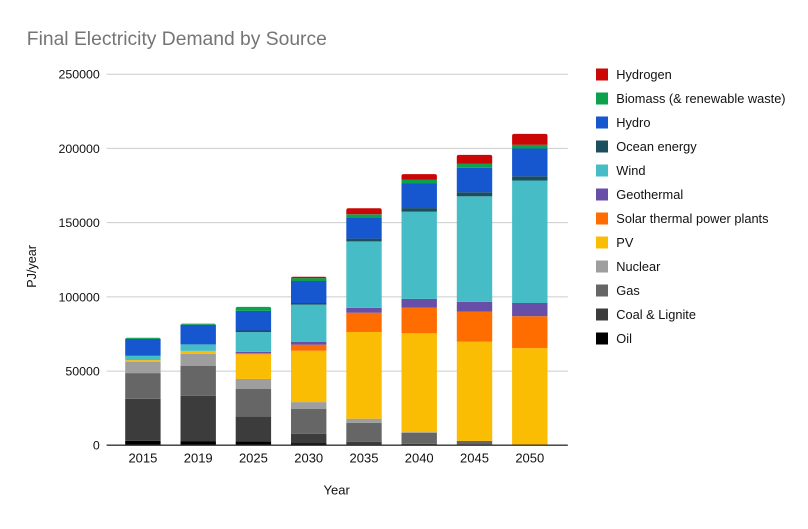  I want to click on svg-text: 250000, so click(78, 75).